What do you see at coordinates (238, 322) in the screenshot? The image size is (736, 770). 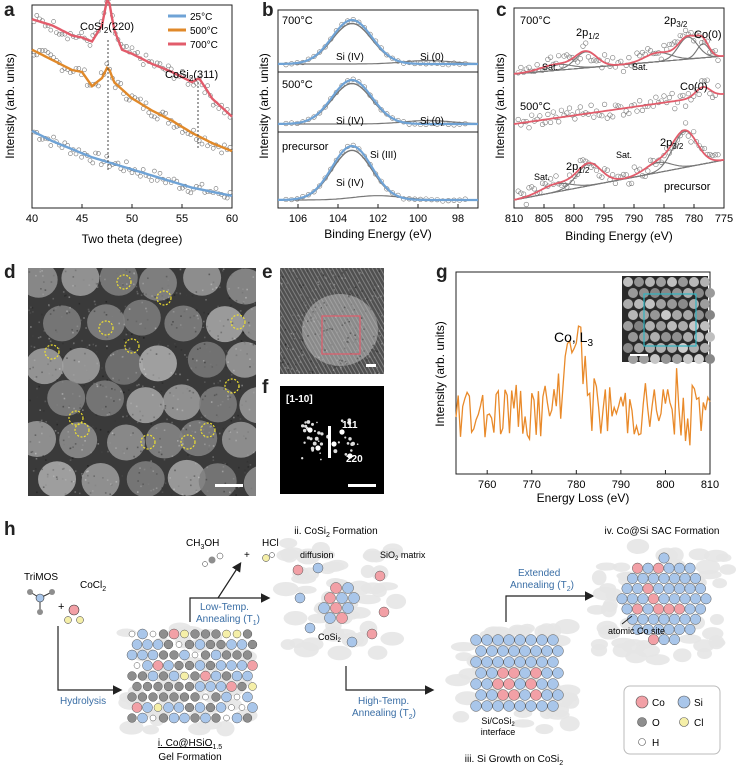 I see `single-atom-circle` at bounding box center [238, 322].